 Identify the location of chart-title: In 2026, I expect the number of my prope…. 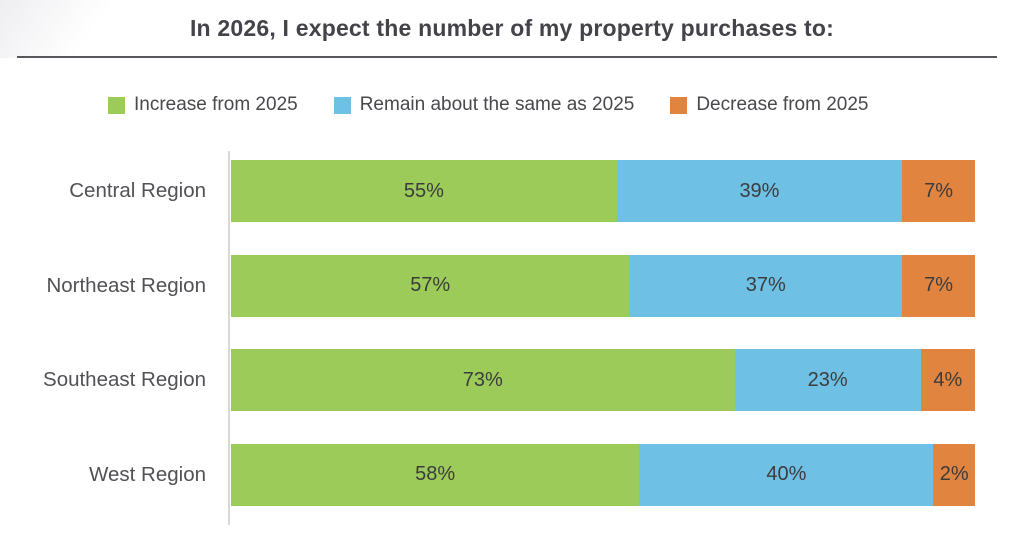
(512, 28).